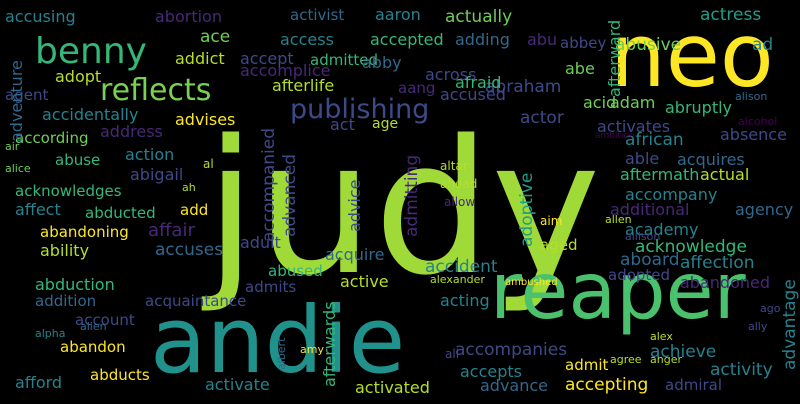  What do you see at coordinates (50, 333) in the screenshot?
I see `word: alpha` at bounding box center [50, 333].